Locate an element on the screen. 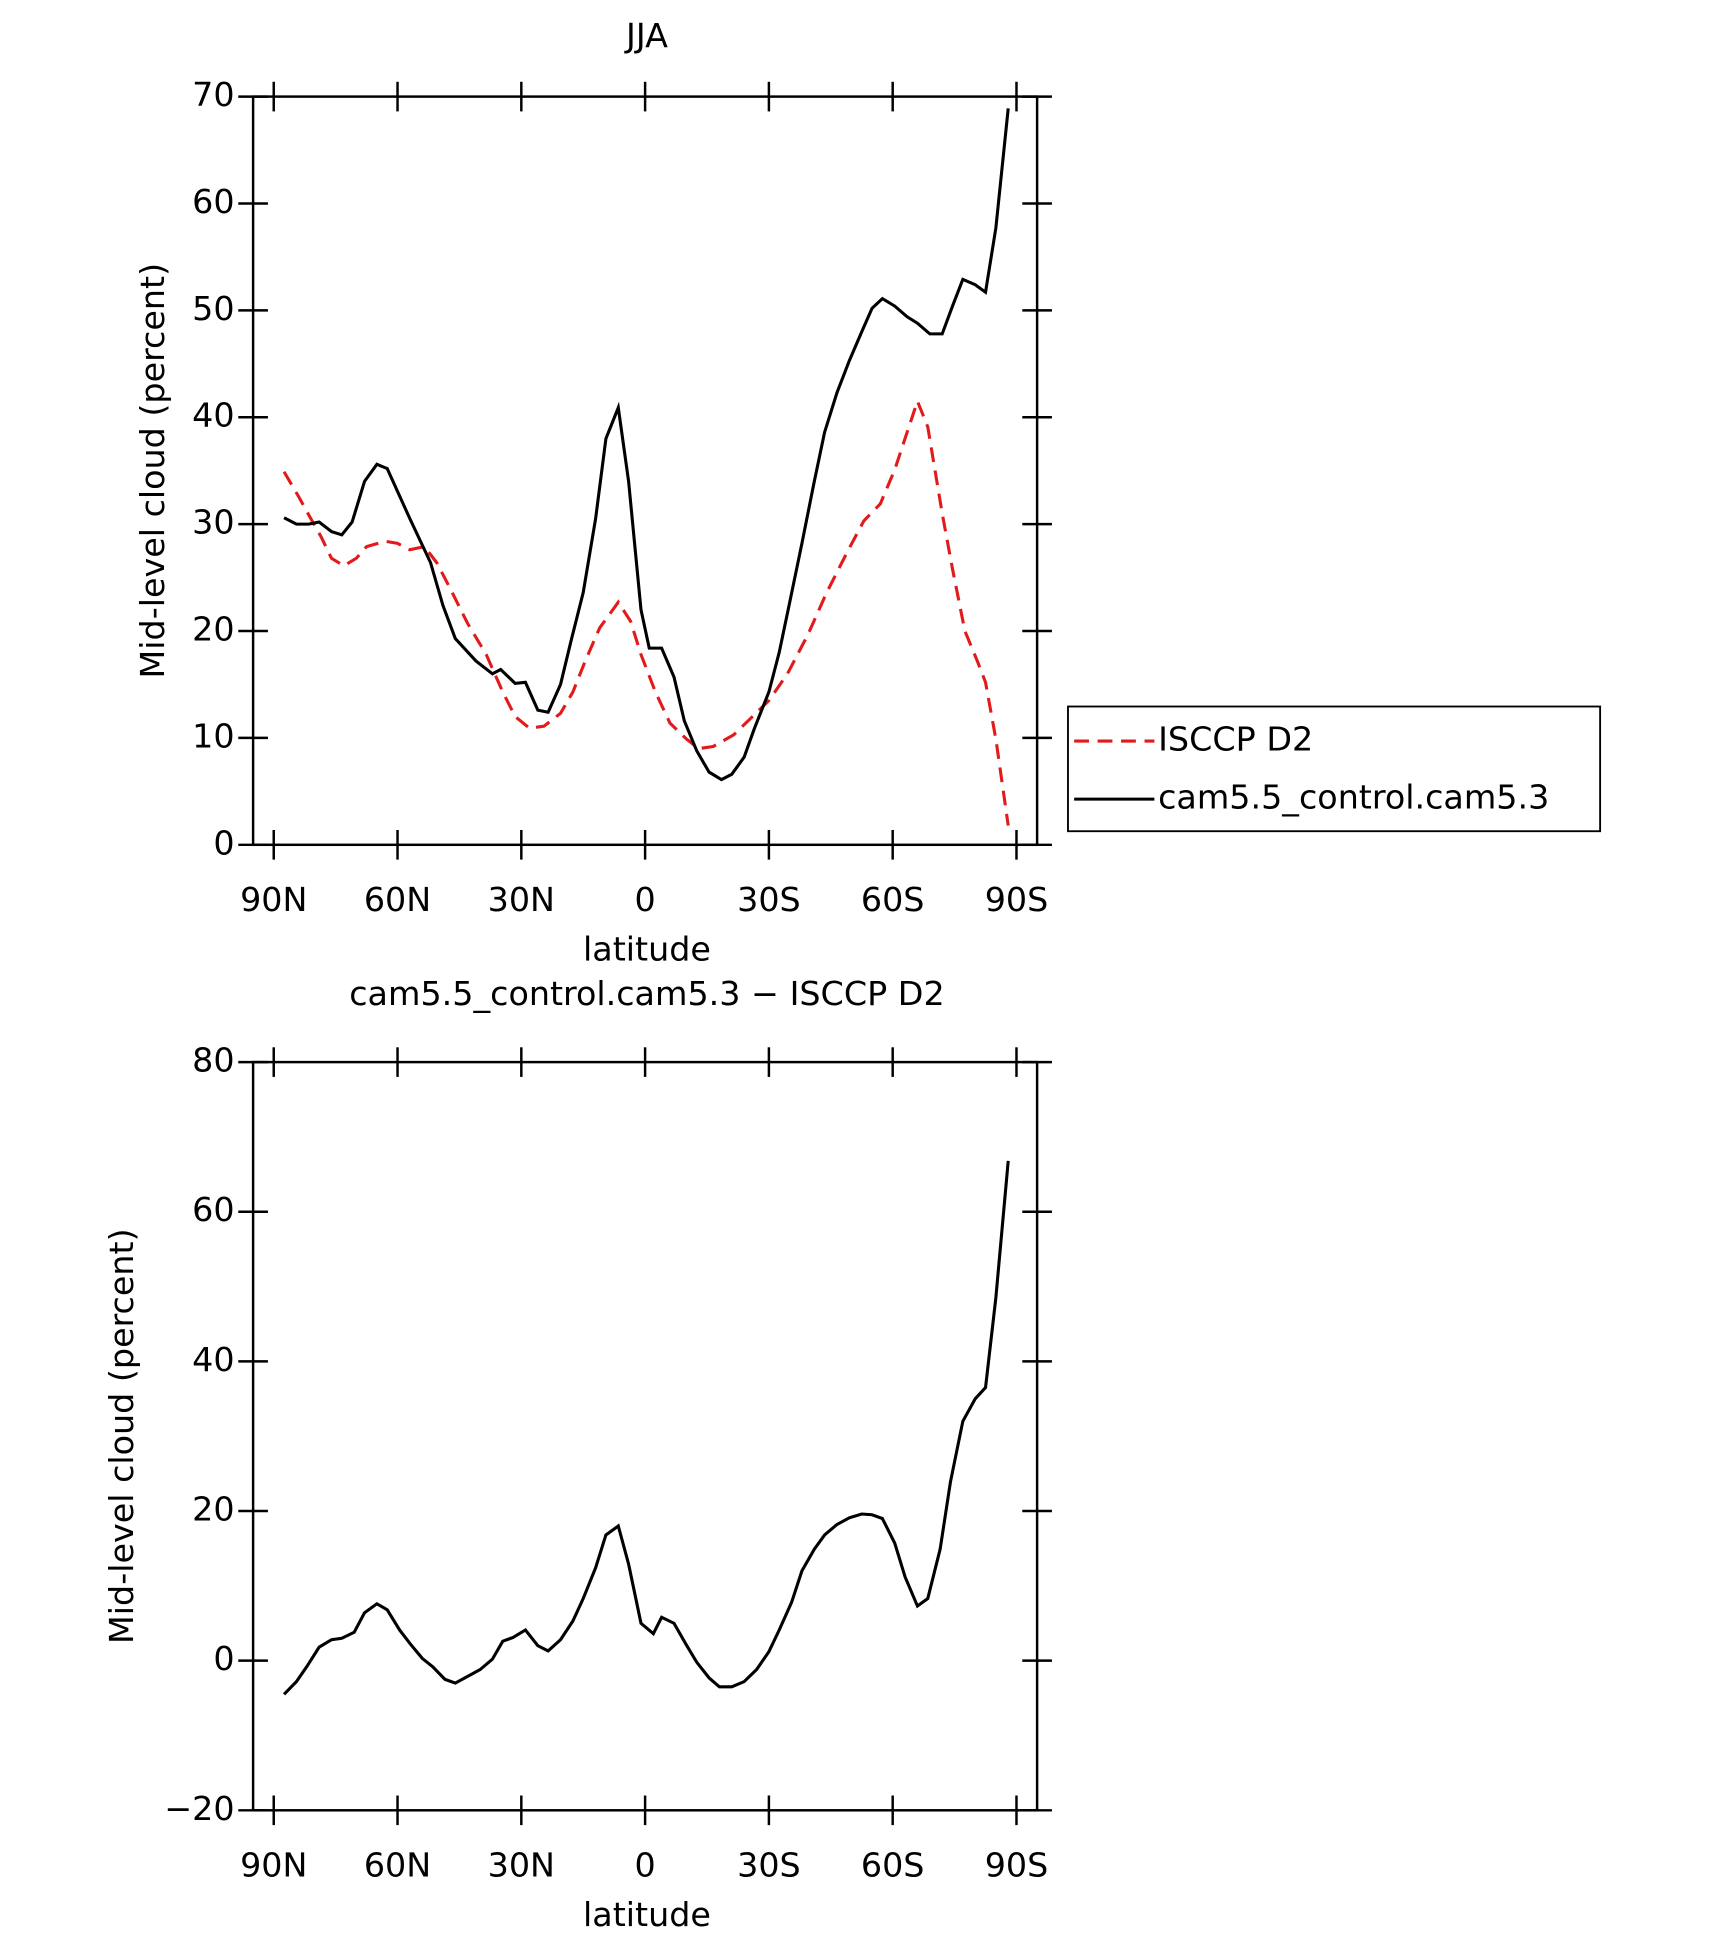 This screenshot has height=1939, width=1710. legend-label: ISCCP D2 is located at coordinates (1235, 739).